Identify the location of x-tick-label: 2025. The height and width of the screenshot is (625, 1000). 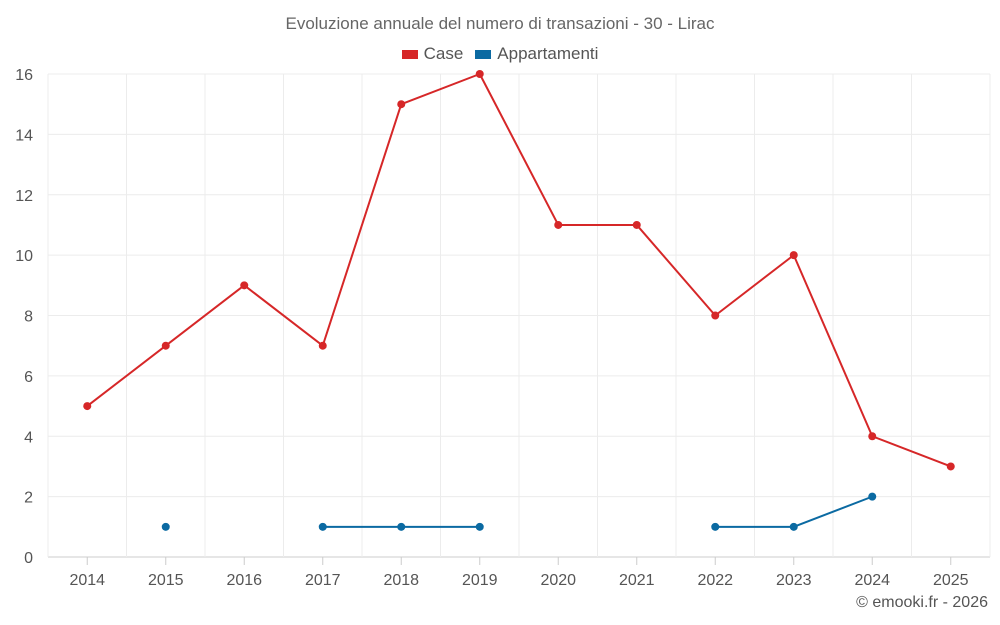
(951, 580).